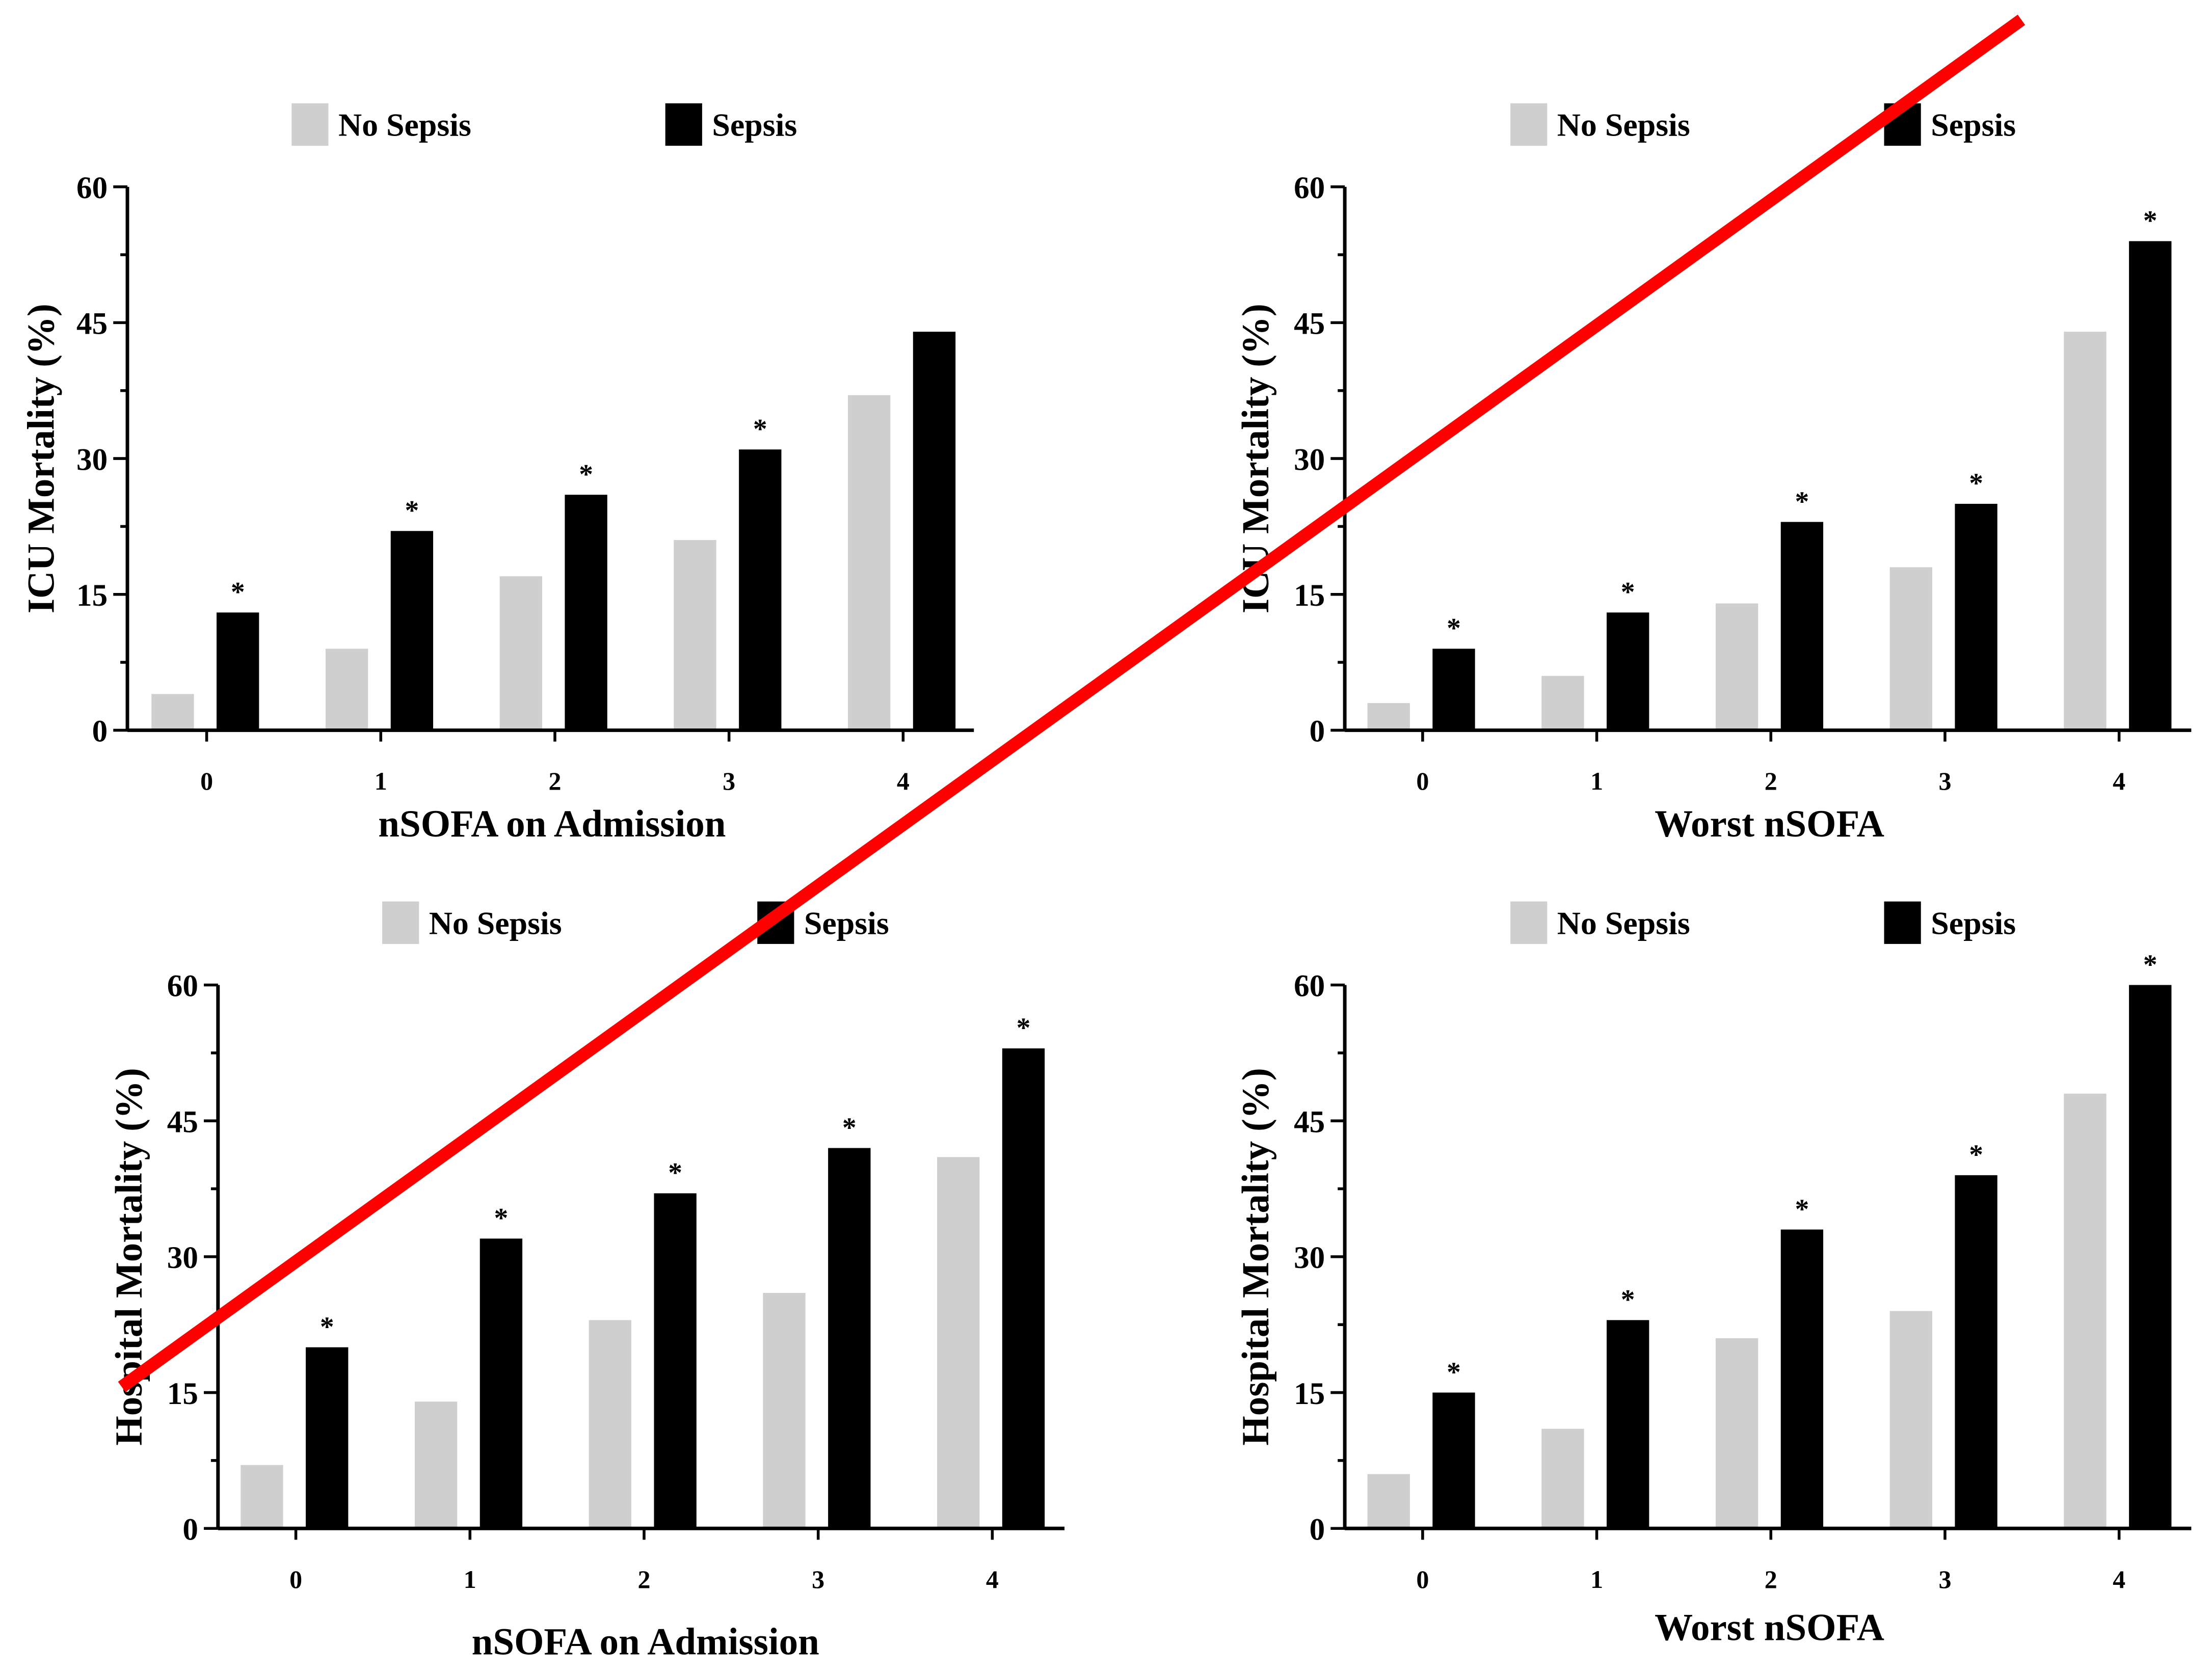 The image size is (2212, 1674). What do you see at coordinates (42, 459) in the screenshot?
I see `y-axis-title: ICU Mortality (%)` at bounding box center [42, 459].